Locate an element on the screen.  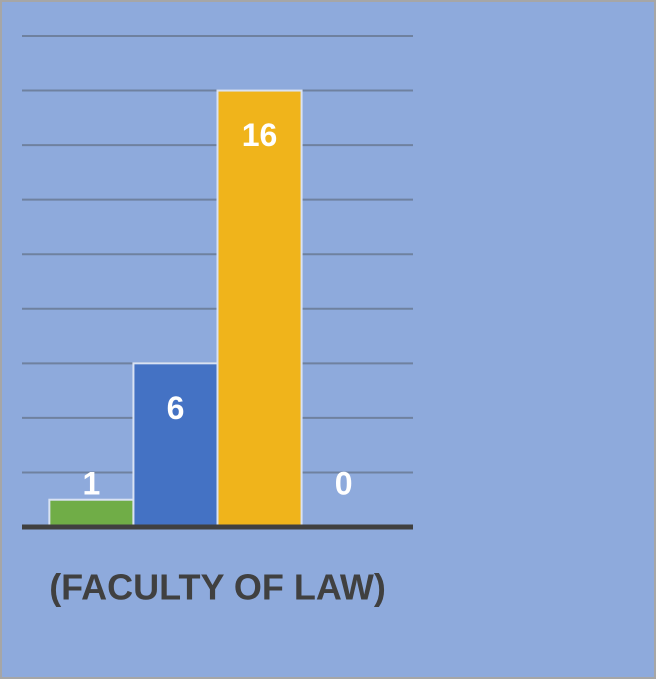
x-tick-label: (FACULTY OF LAW) is located at coordinates (217, 587).